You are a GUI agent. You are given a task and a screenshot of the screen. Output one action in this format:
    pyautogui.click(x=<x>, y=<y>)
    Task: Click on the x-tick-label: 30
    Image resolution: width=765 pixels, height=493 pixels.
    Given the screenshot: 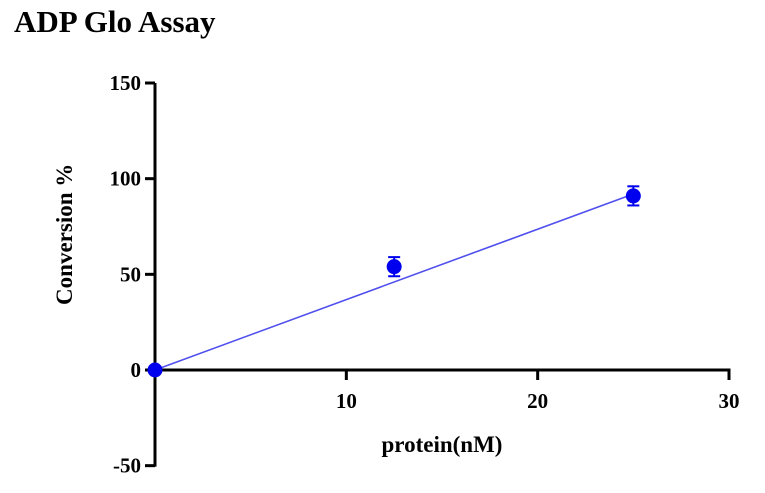 What is the action you would take?
    pyautogui.click(x=729, y=401)
    